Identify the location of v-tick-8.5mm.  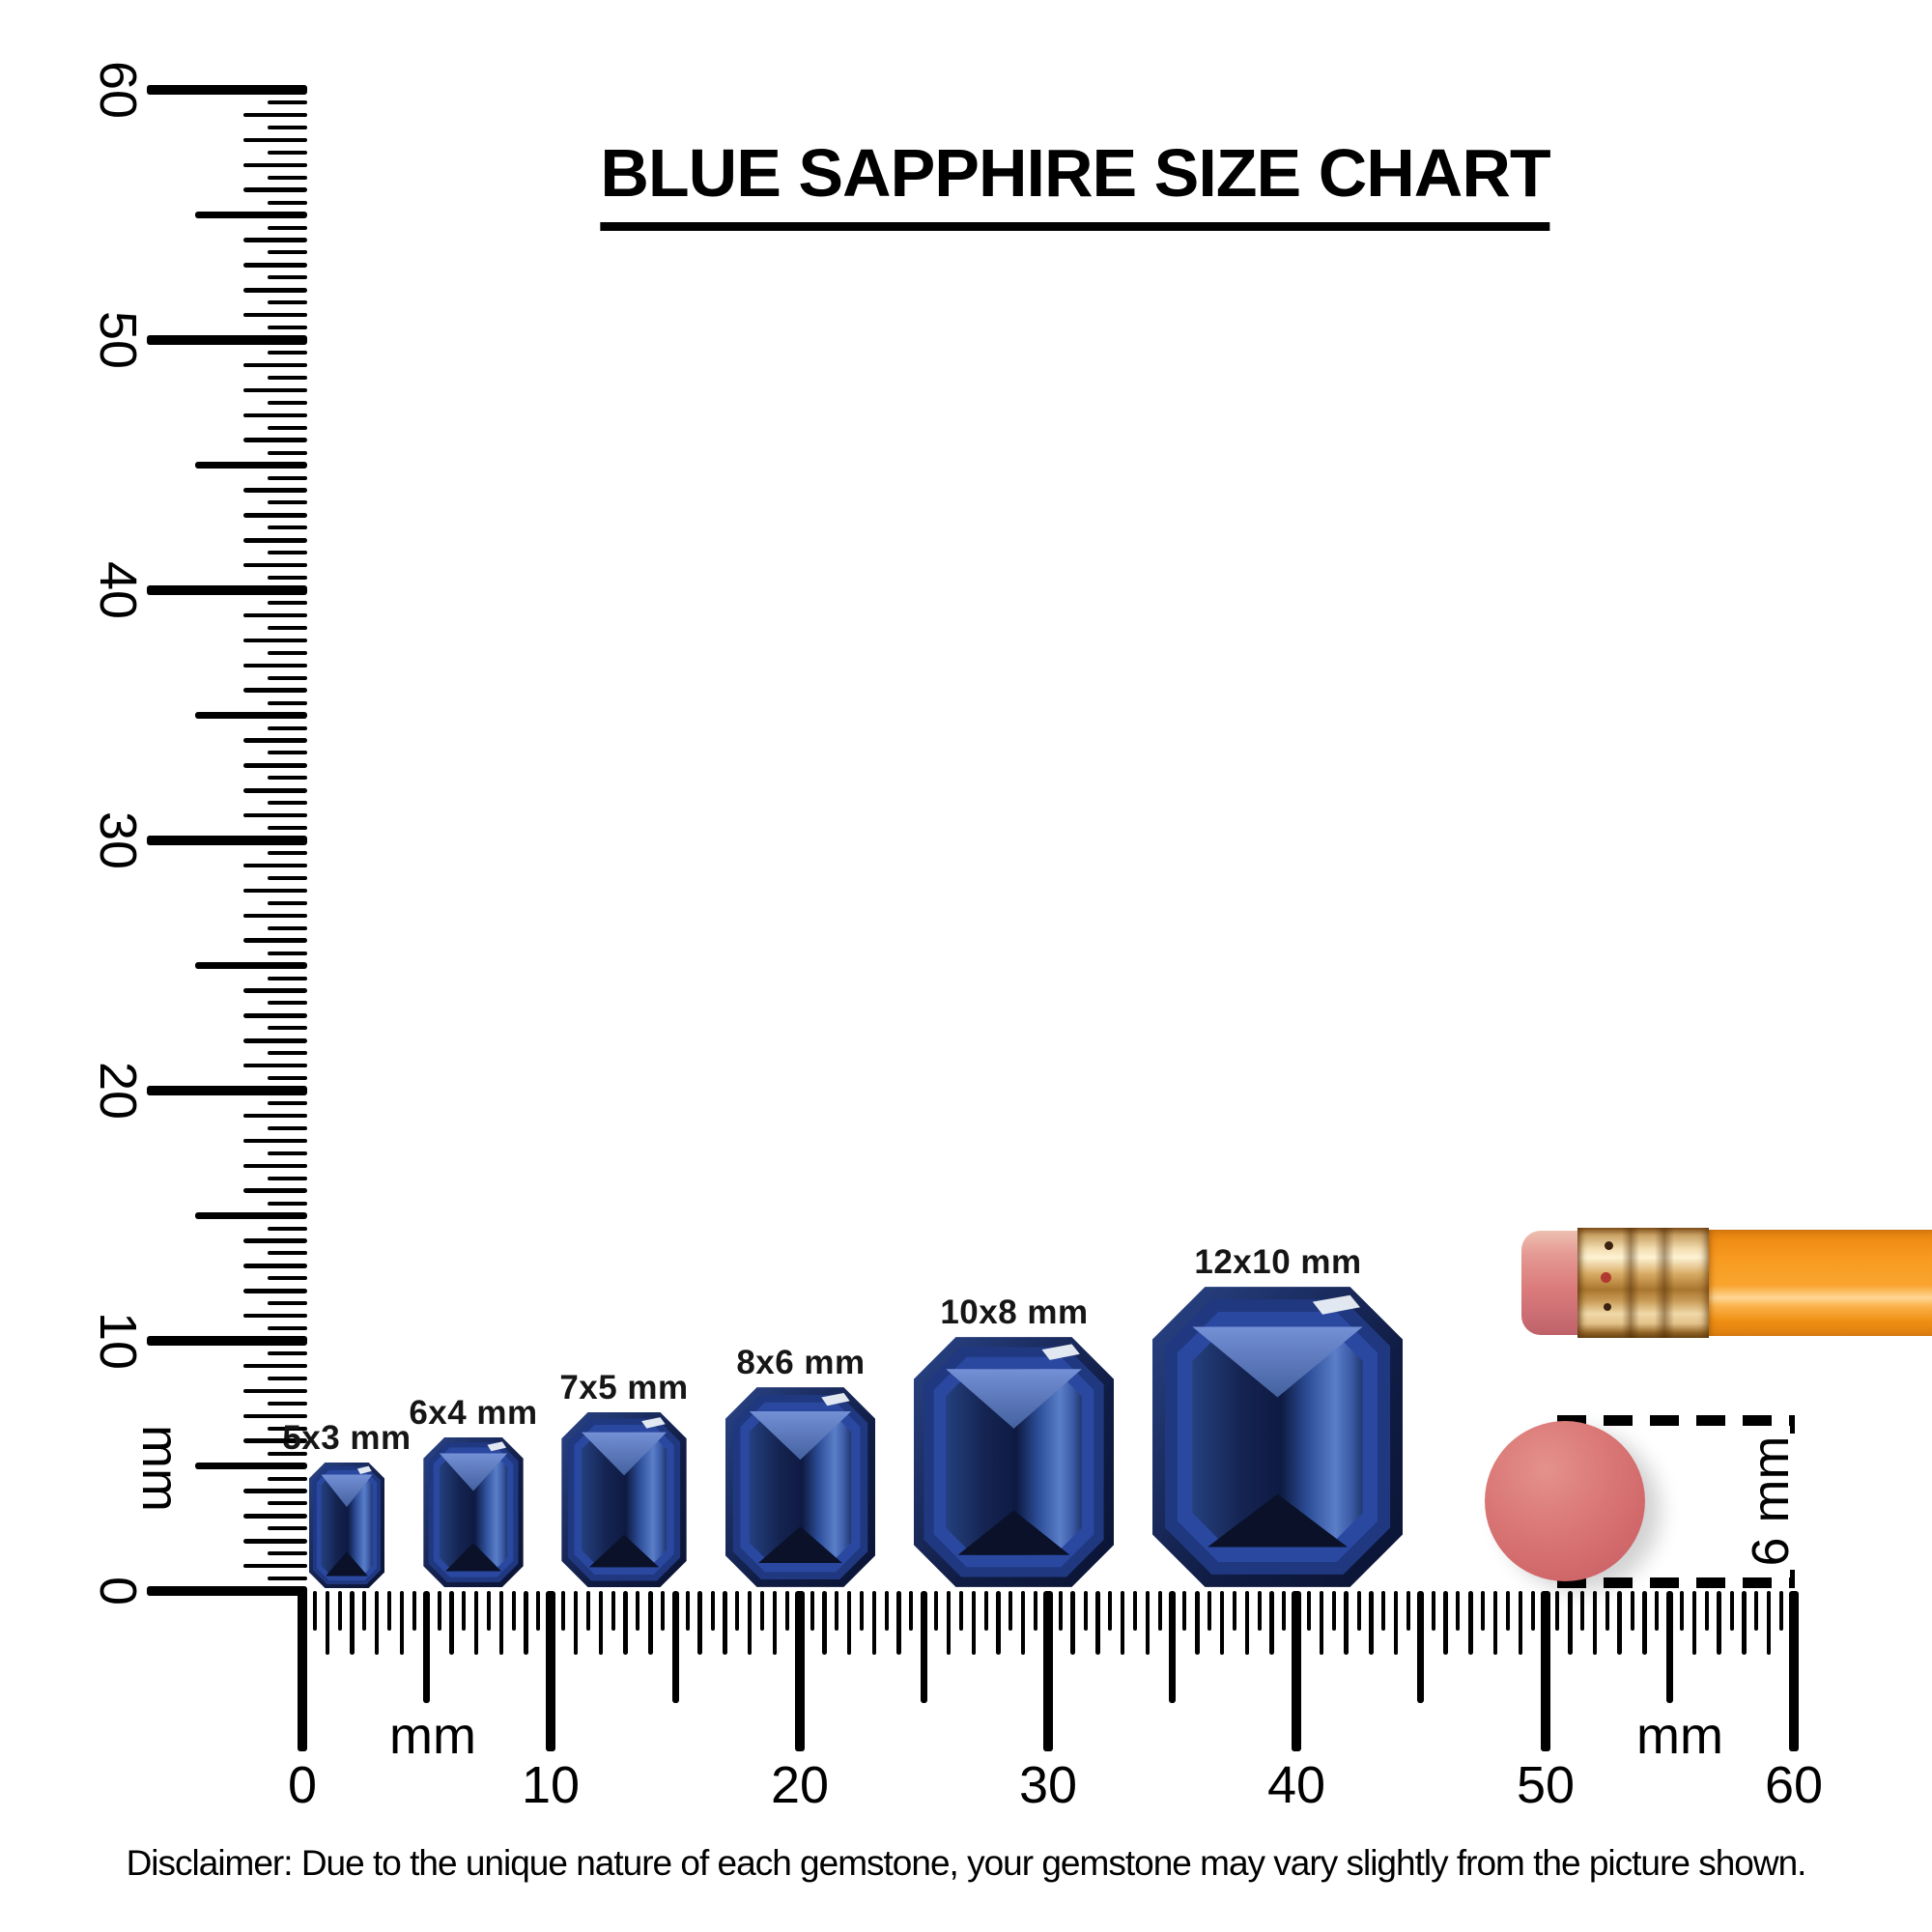
(287, 1378).